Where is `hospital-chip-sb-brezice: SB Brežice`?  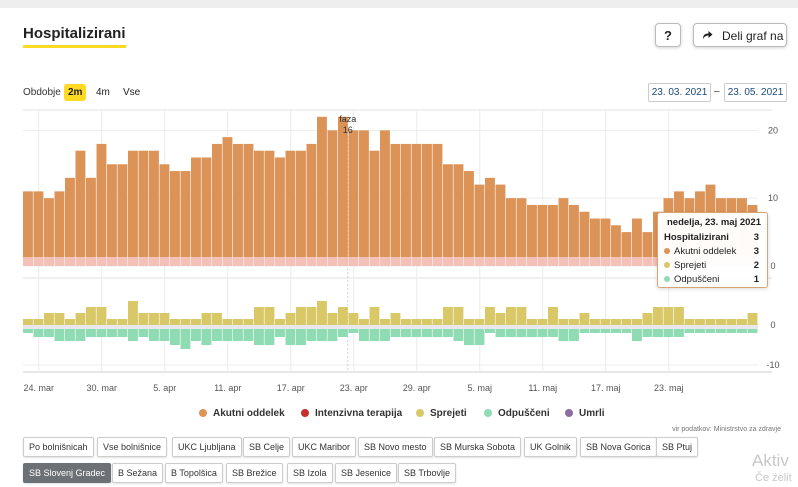 hospital-chip-sb-brezice: SB Brežice is located at coordinates (254, 473).